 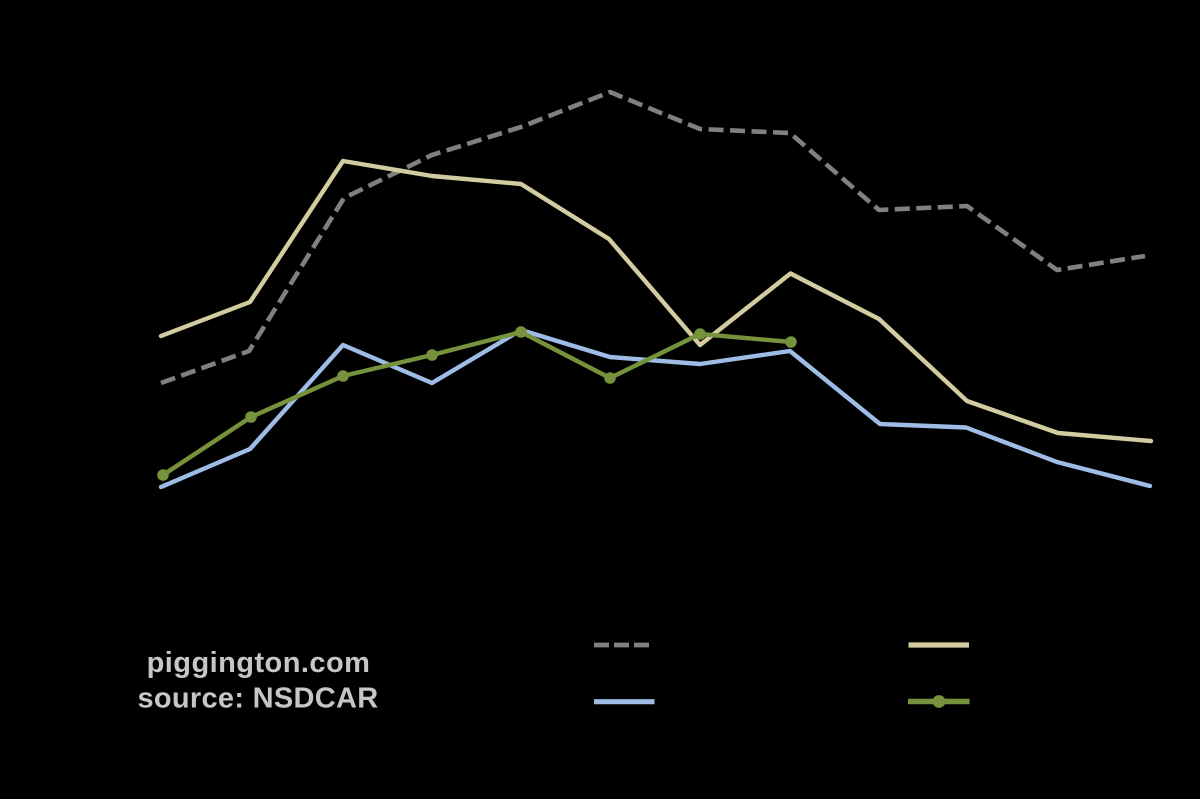 What do you see at coordinates (259, 663) in the screenshot?
I see `svg-text: piggington.com` at bounding box center [259, 663].